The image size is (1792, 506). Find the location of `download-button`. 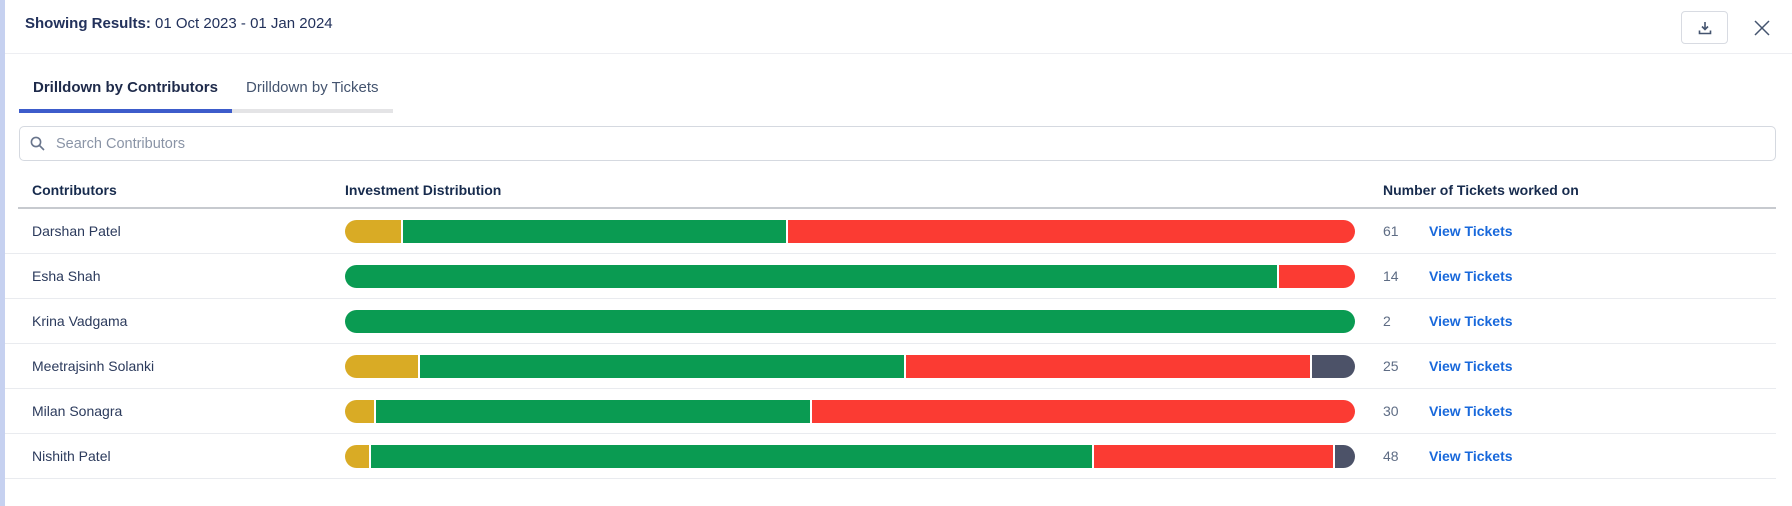

download-button is located at coordinates (1704, 27).